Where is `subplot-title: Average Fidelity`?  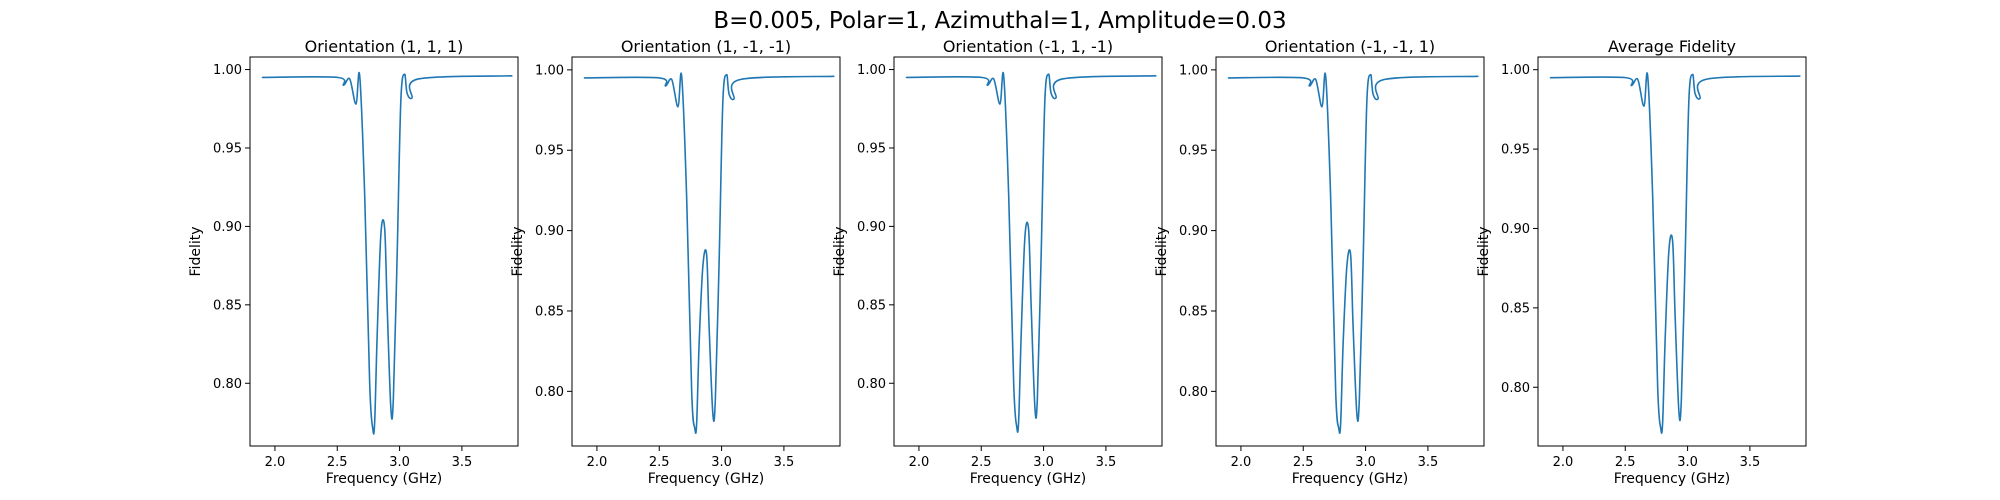
subplot-title: Average Fidelity is located at coordinates (1672, 46).